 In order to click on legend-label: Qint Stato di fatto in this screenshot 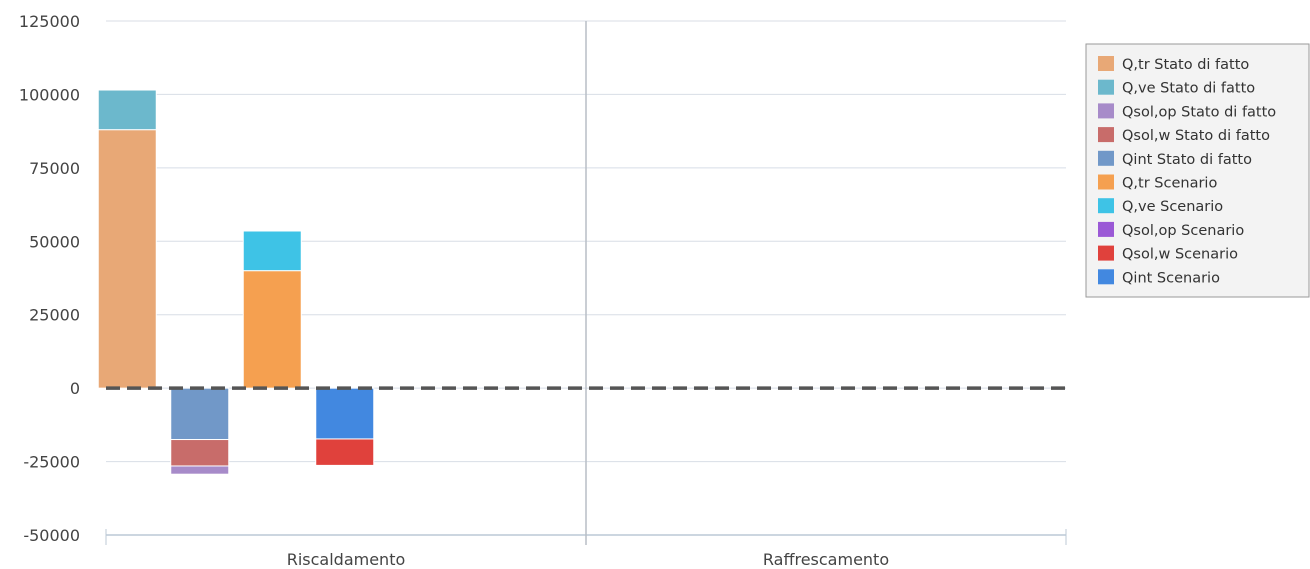, I will do `click(1187, 160)`.